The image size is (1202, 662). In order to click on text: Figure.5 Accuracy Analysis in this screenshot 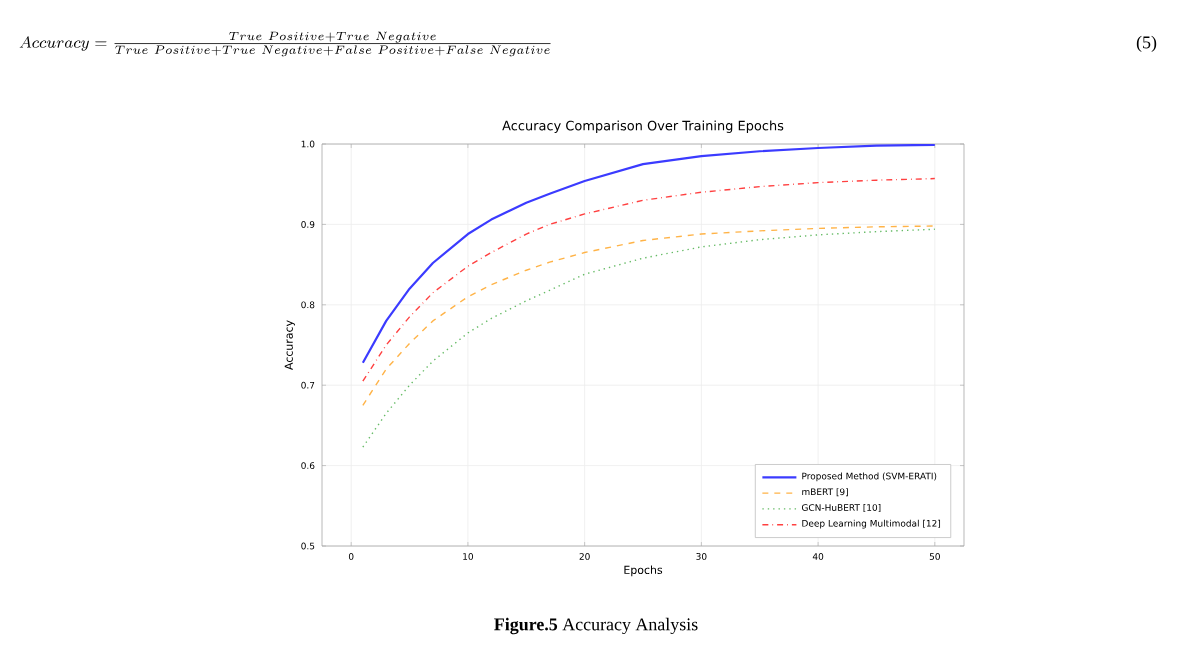, I will do `click(596, 626)`.